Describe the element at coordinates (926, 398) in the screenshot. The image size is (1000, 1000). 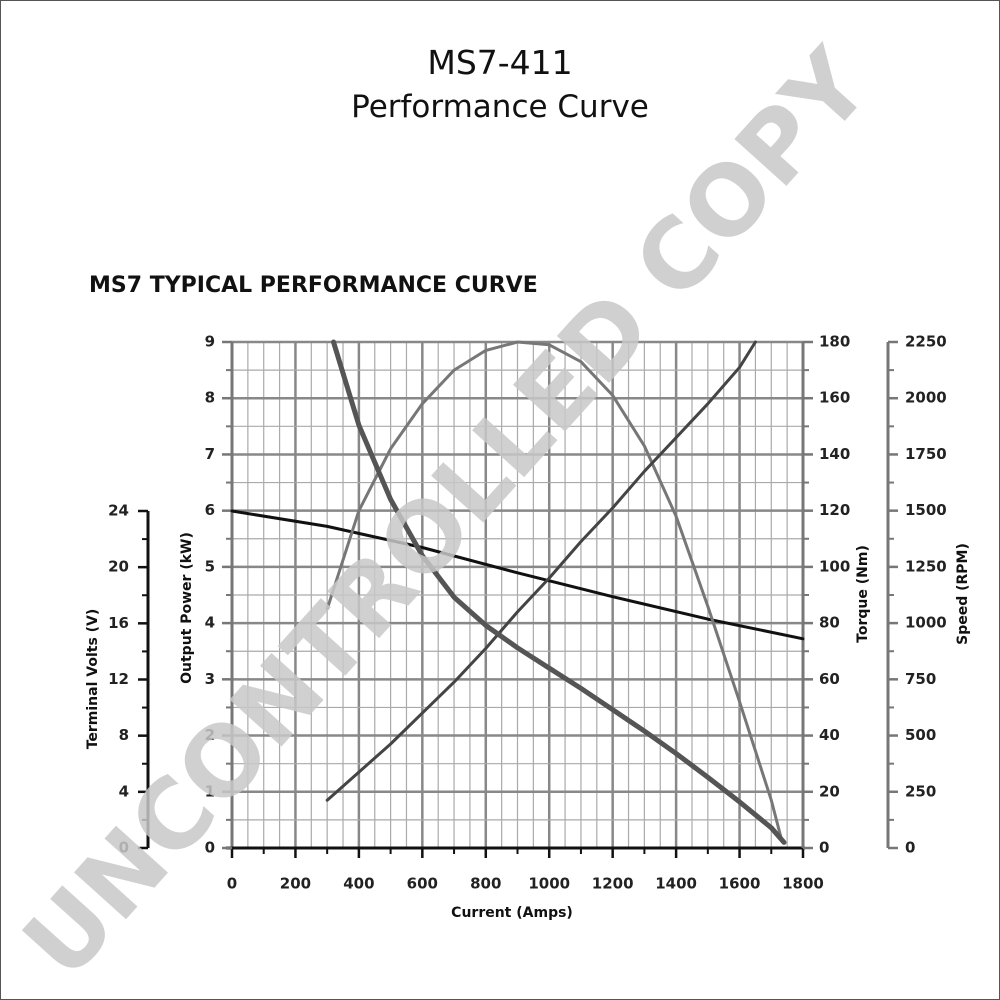
I see `speed-tick-label: 2000` at that location.